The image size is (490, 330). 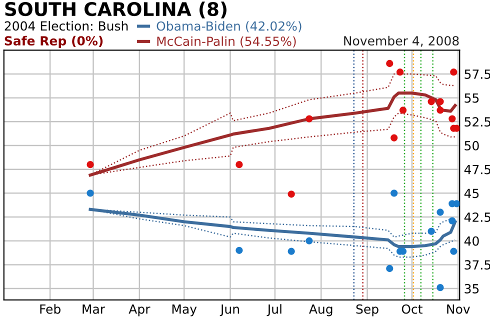 I want to click on chart-title: SOUTH CAROLINA (8), so click(x=115, y=10).